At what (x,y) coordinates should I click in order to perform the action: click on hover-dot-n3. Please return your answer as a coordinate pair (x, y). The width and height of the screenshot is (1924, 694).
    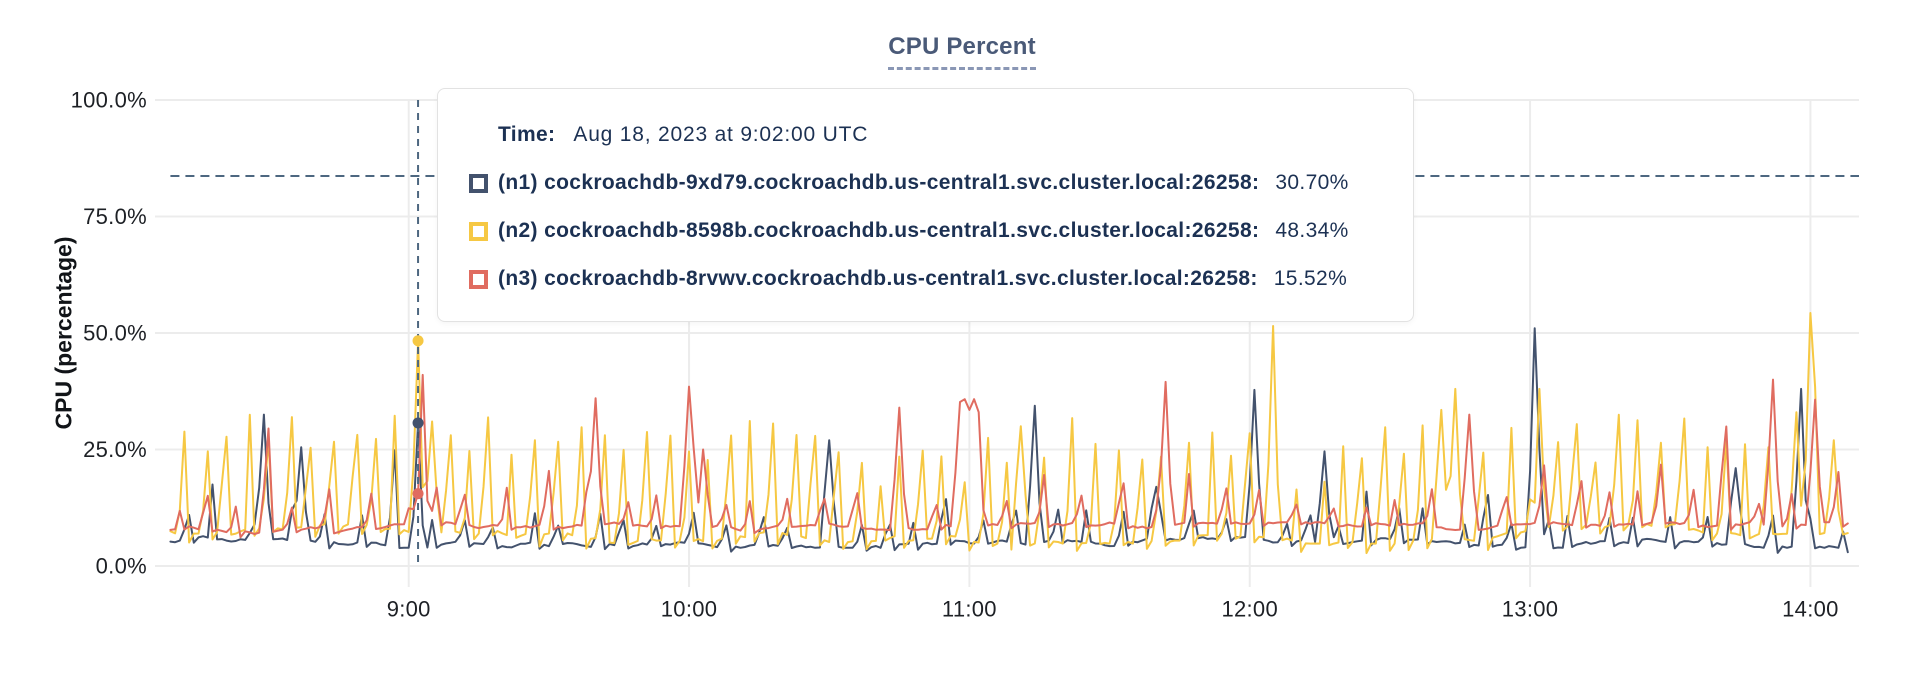
    Looking at the image, I should click on (418, 494).